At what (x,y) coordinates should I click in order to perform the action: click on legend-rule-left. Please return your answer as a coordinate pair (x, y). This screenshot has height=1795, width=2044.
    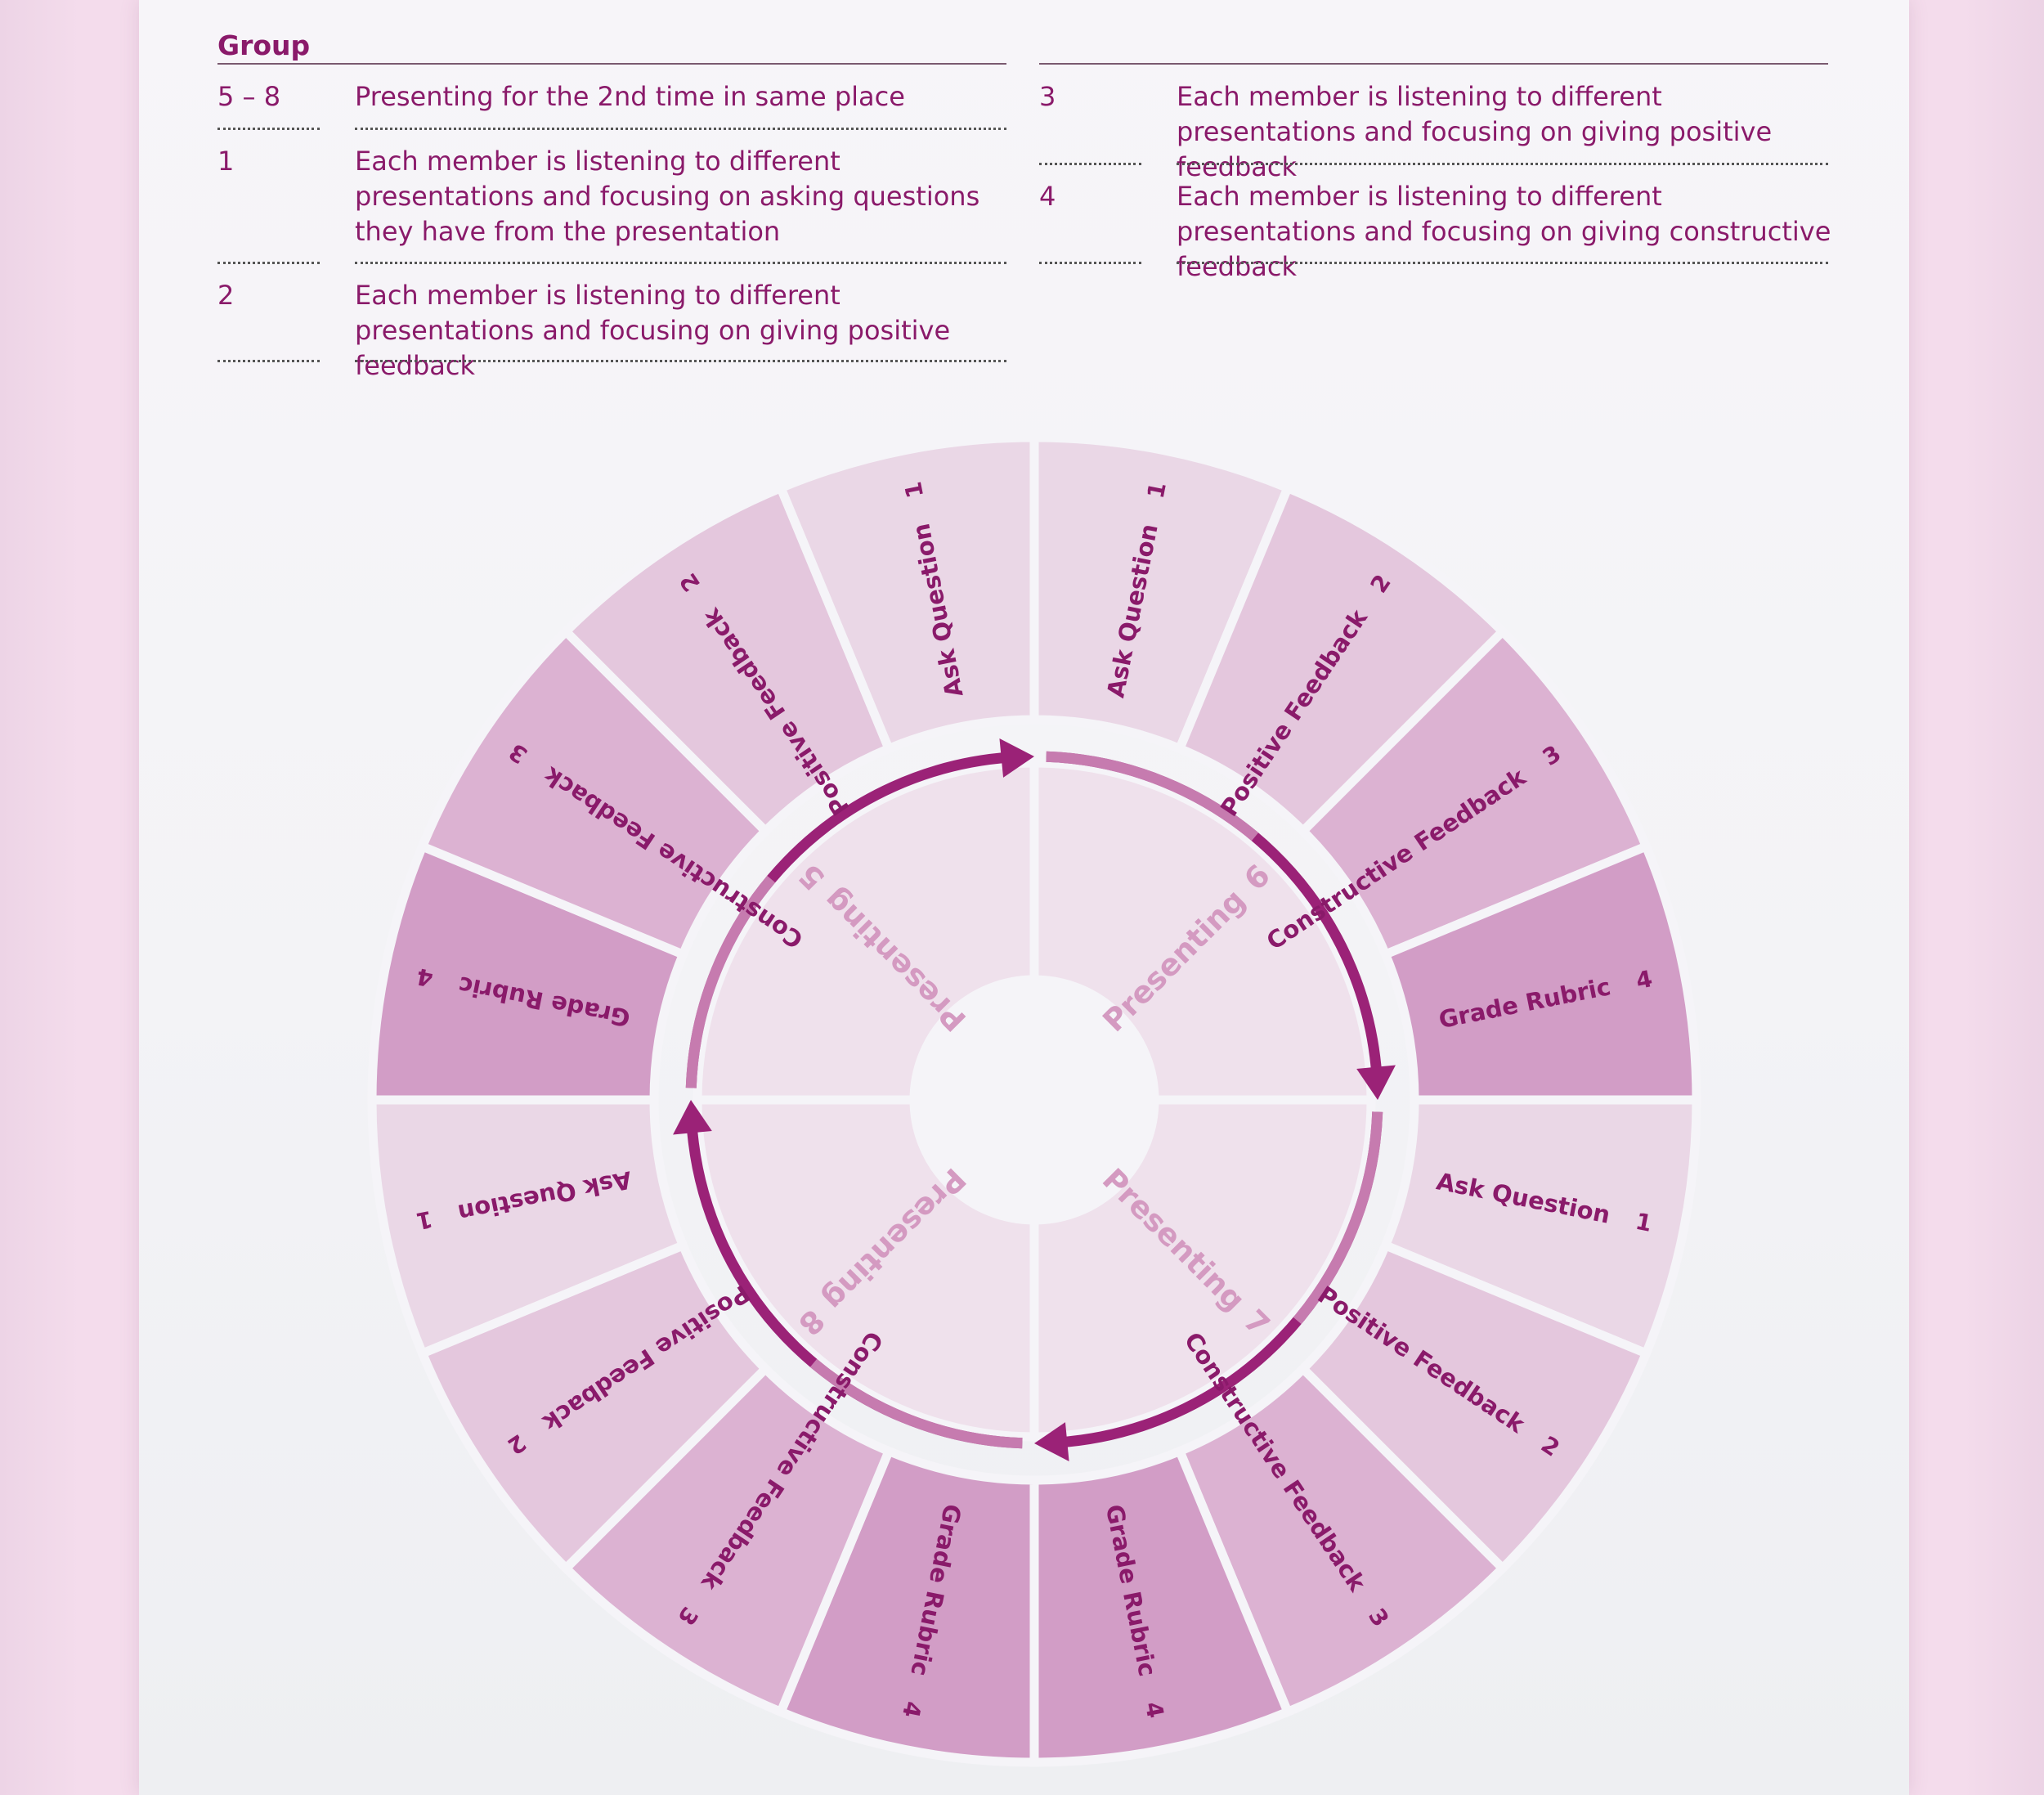
    Looking at the image, I should click on (611, 64).